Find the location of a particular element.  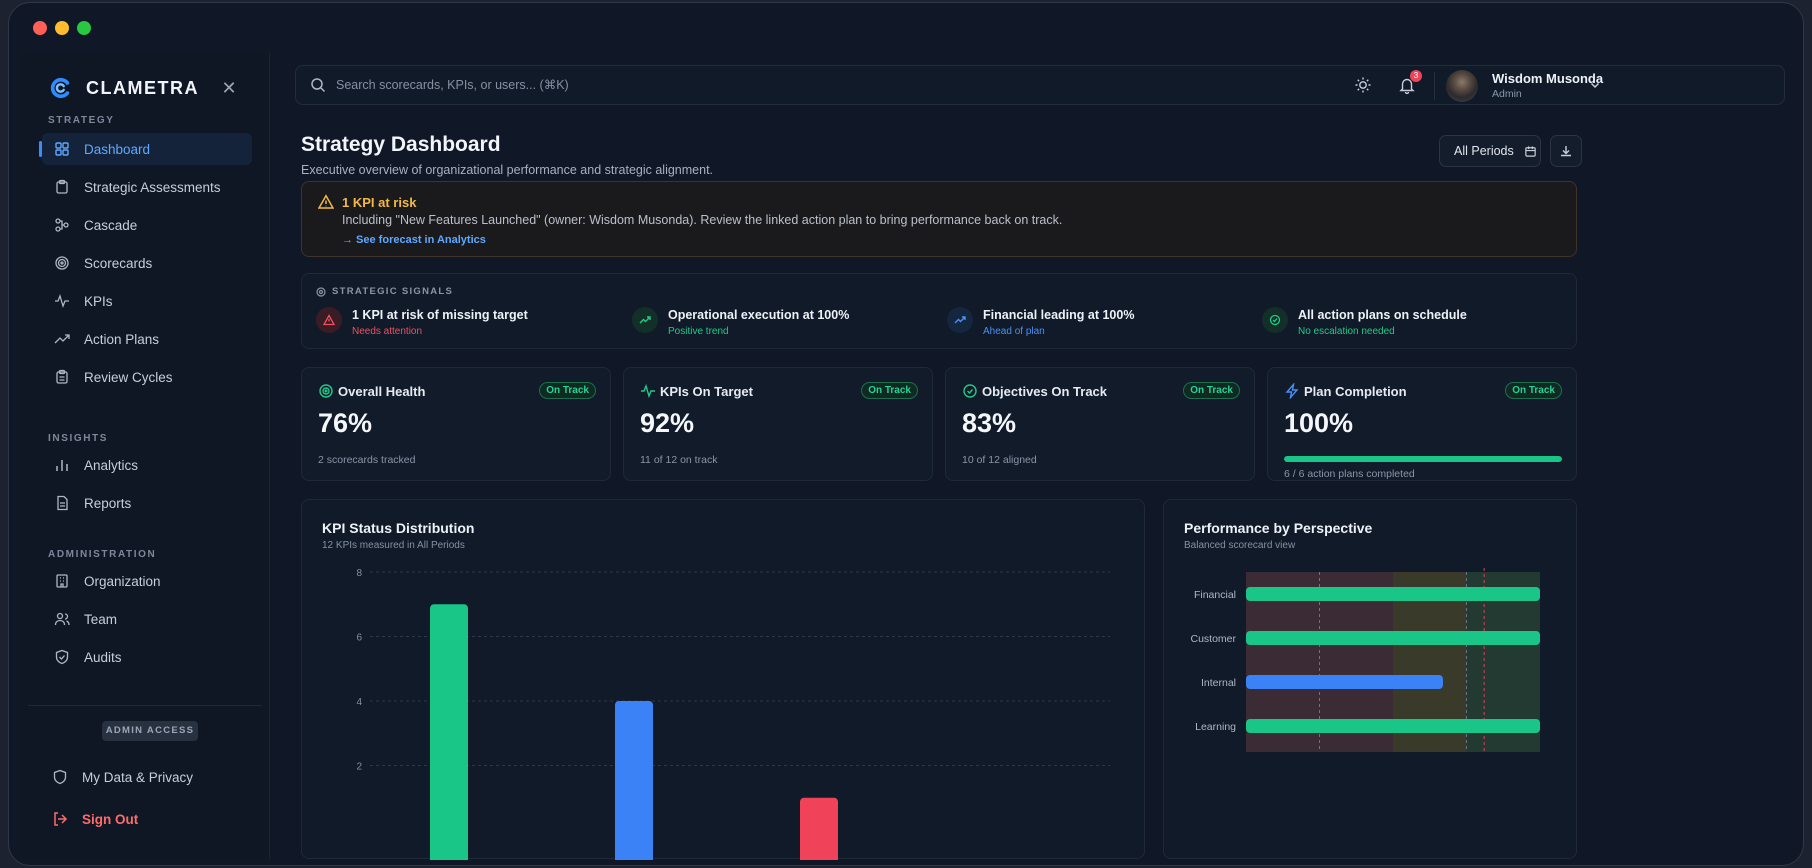

sidebar-item-cascade: Cascade is located at coordinates (147, 225).